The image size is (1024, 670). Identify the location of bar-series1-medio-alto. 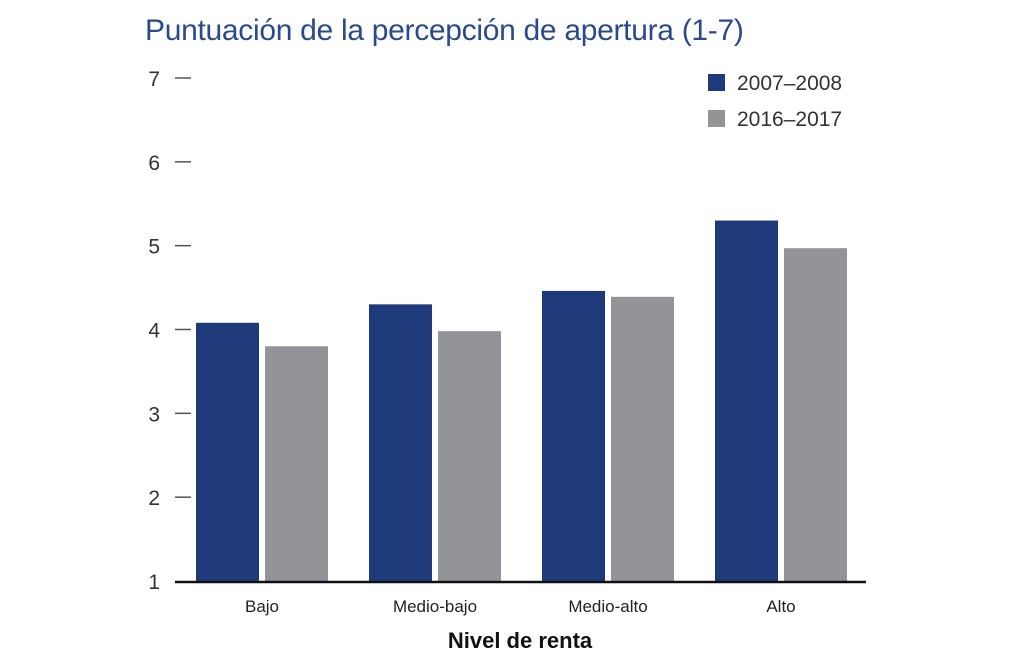
(573, 435).